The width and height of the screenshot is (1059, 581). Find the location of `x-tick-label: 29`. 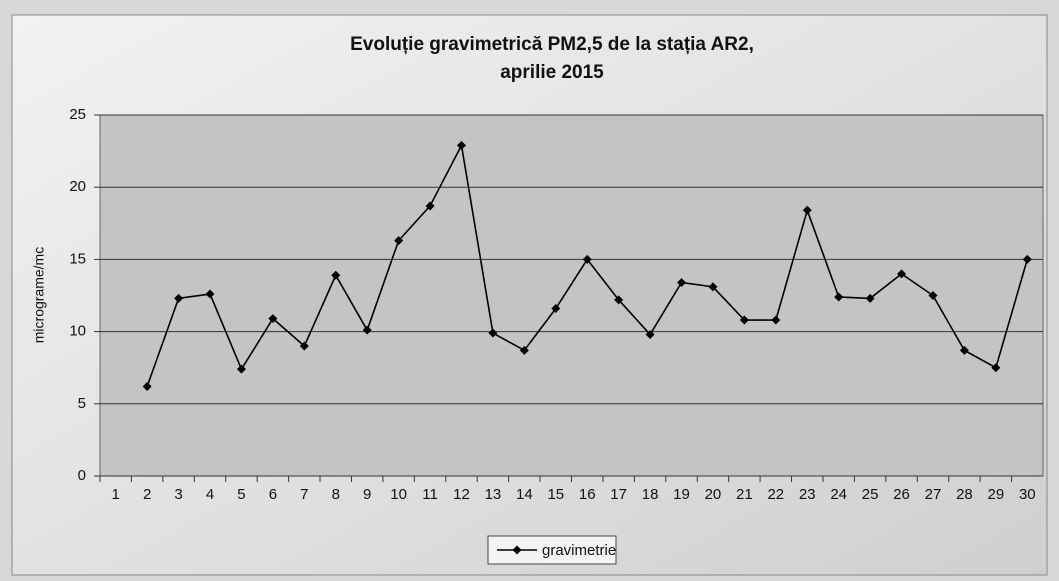

x-tick-label: 29 is located at coordinates (996, 494).